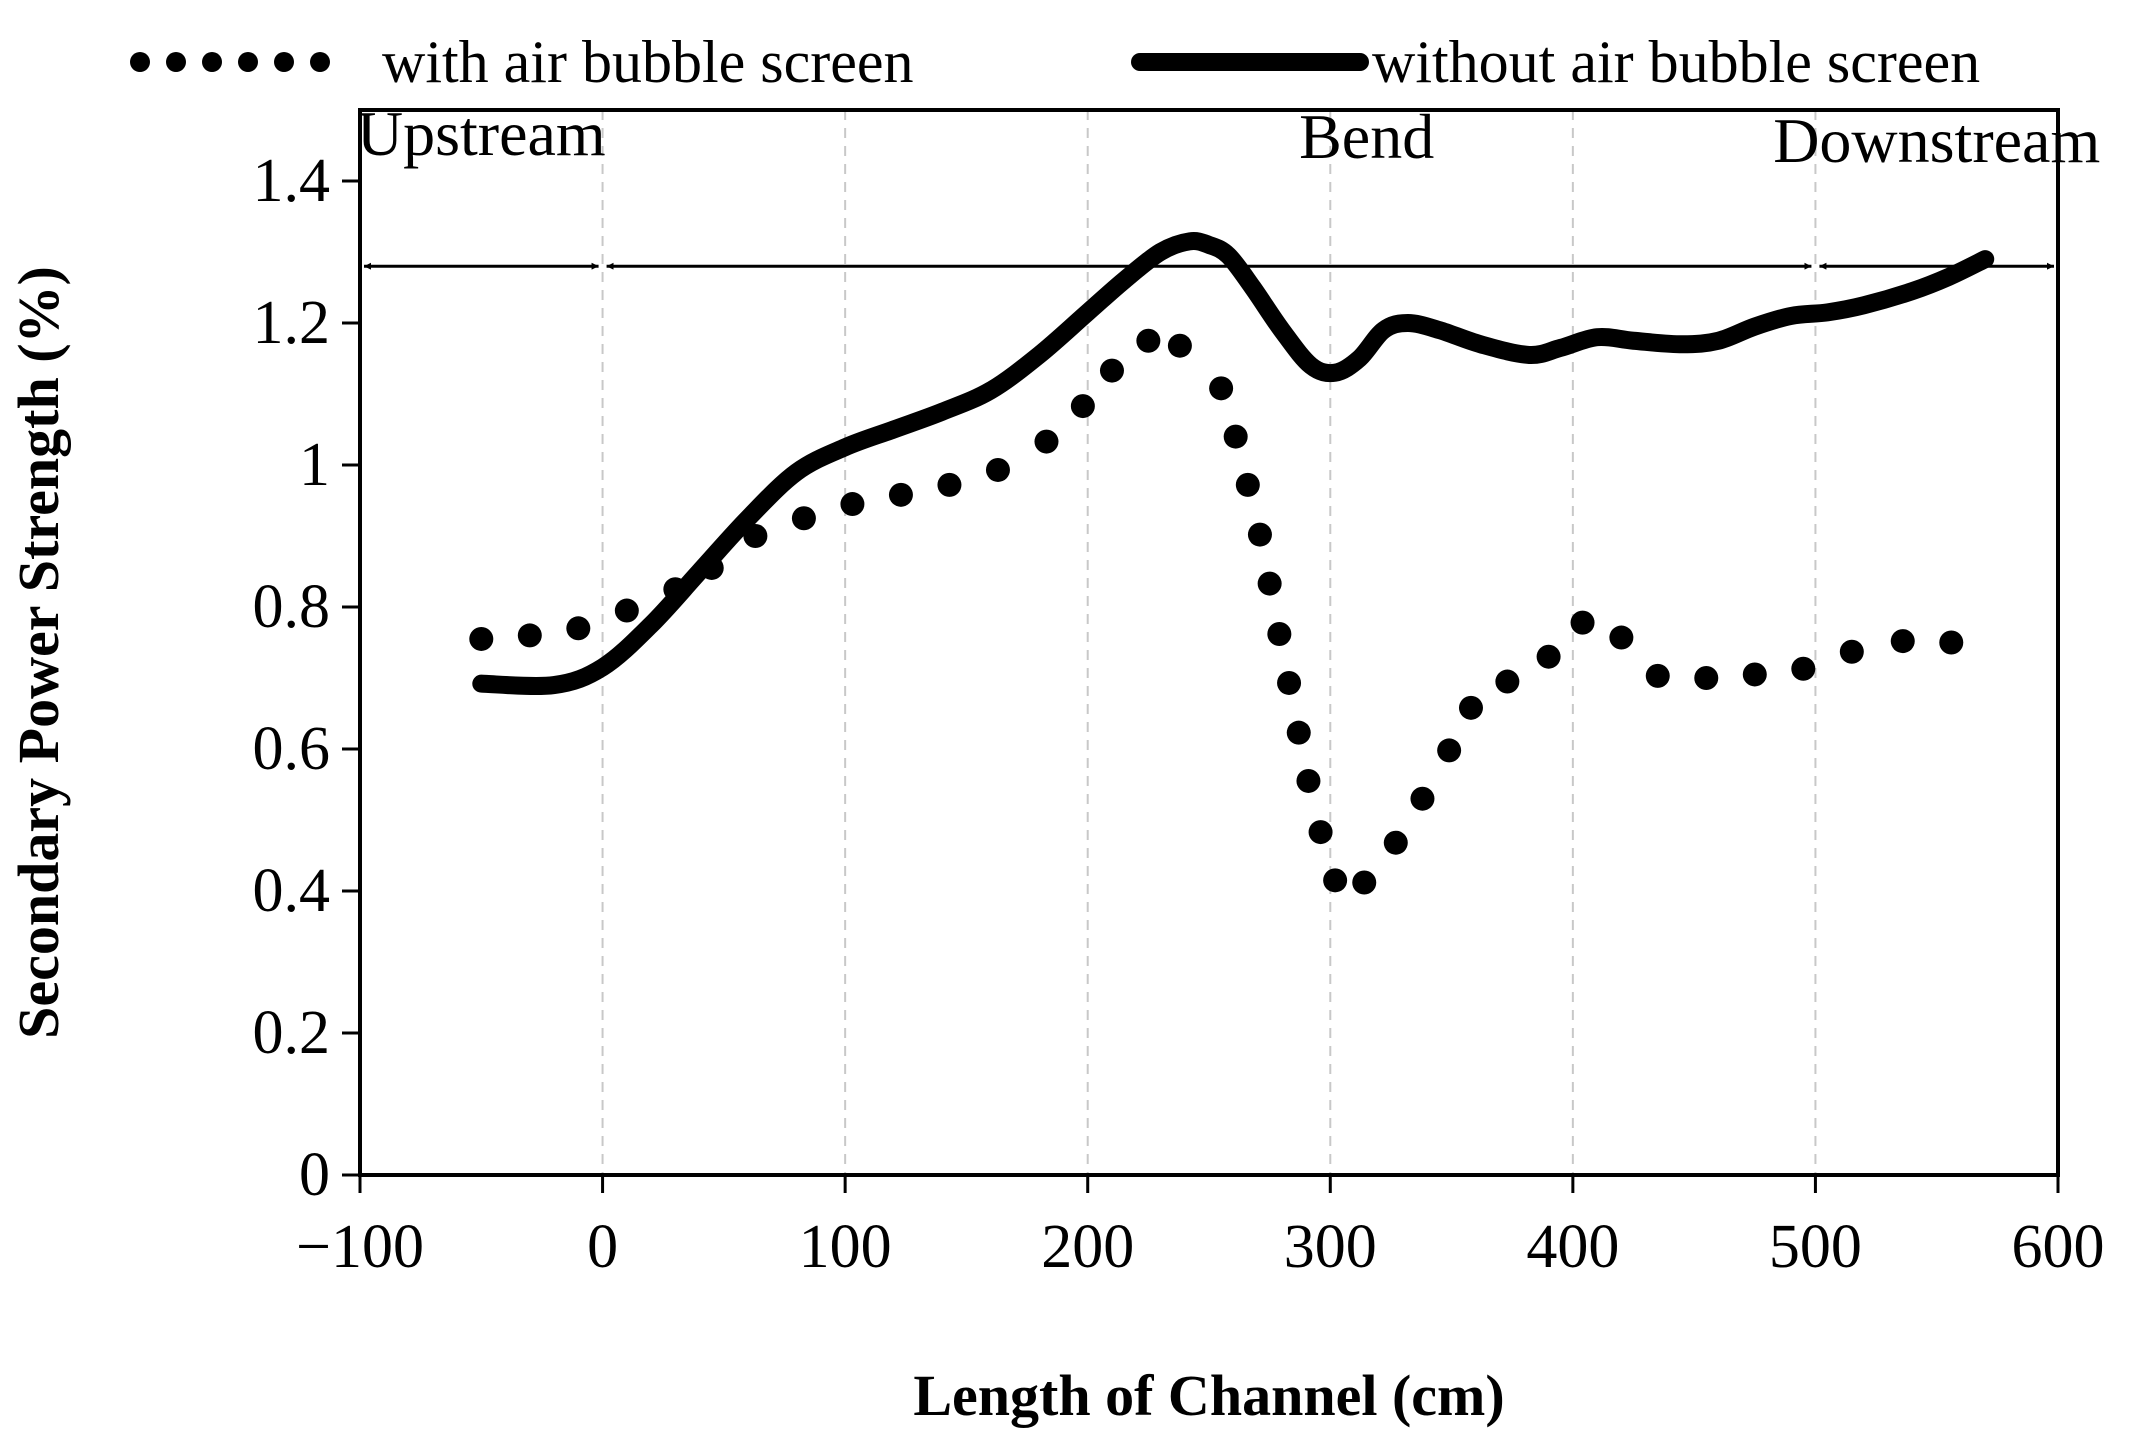  Describe the element at coordinates (1815, 1247) in the screenshot. I see `x-tick-label: 500` at that location.